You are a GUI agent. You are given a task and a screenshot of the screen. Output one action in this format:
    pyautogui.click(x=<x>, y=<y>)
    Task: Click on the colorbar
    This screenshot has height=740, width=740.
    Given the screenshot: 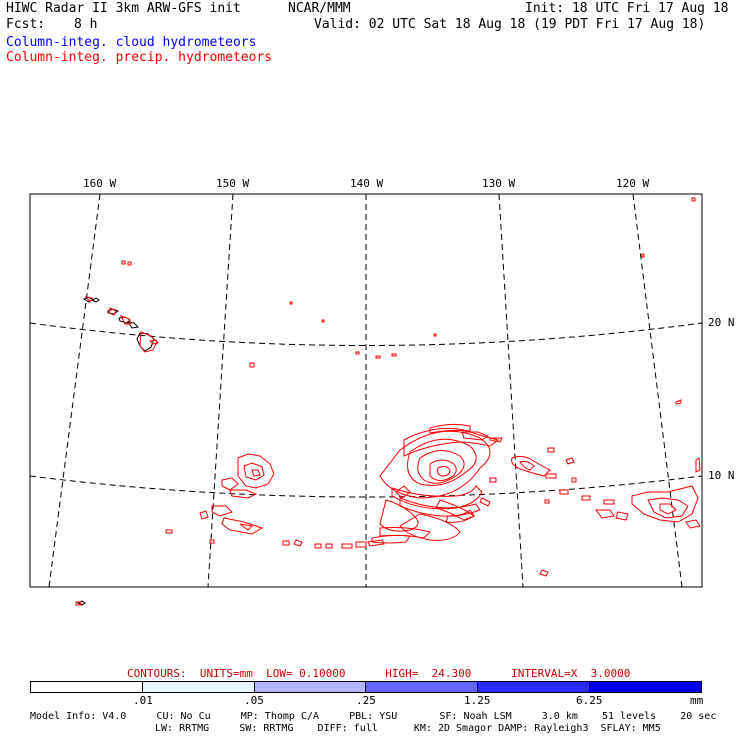 What is the action you would take?
    pyautogui.click(x=366, y=687)
    